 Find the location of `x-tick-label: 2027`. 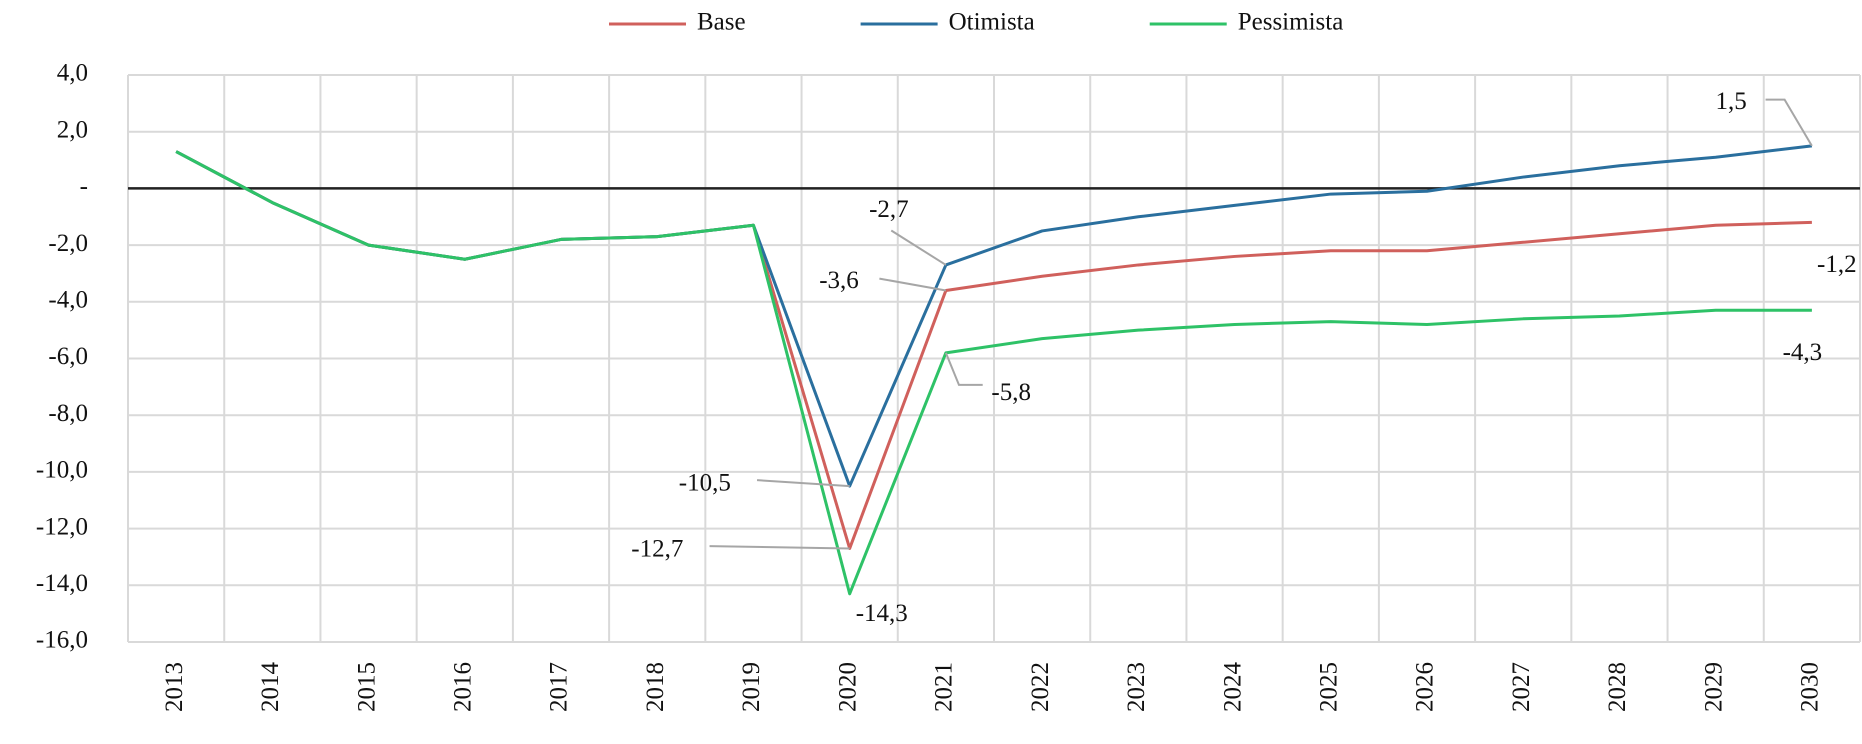

x-tick-label: 2027 is located at coordinates (1521, 687).